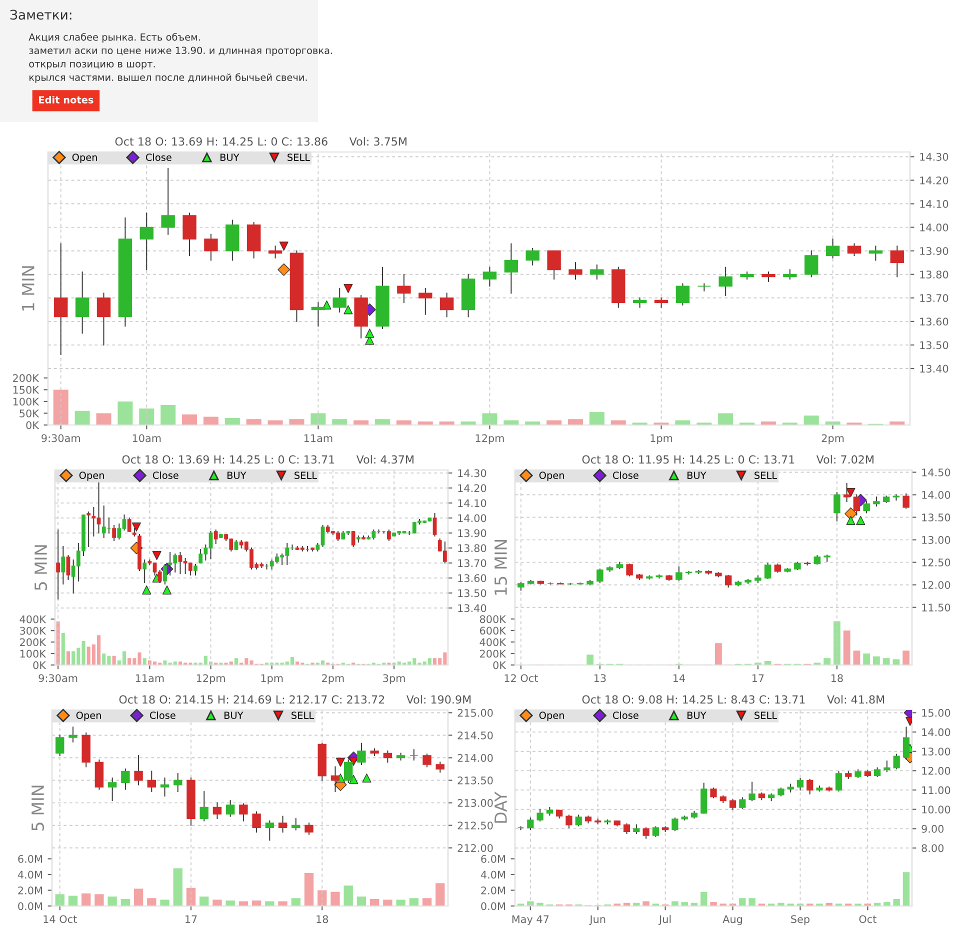 This screenshot has width=960, height=948. Describe the element at coordinates (33, 630) in the screenshot. I see `y2-tick-label: 300K` at that location.